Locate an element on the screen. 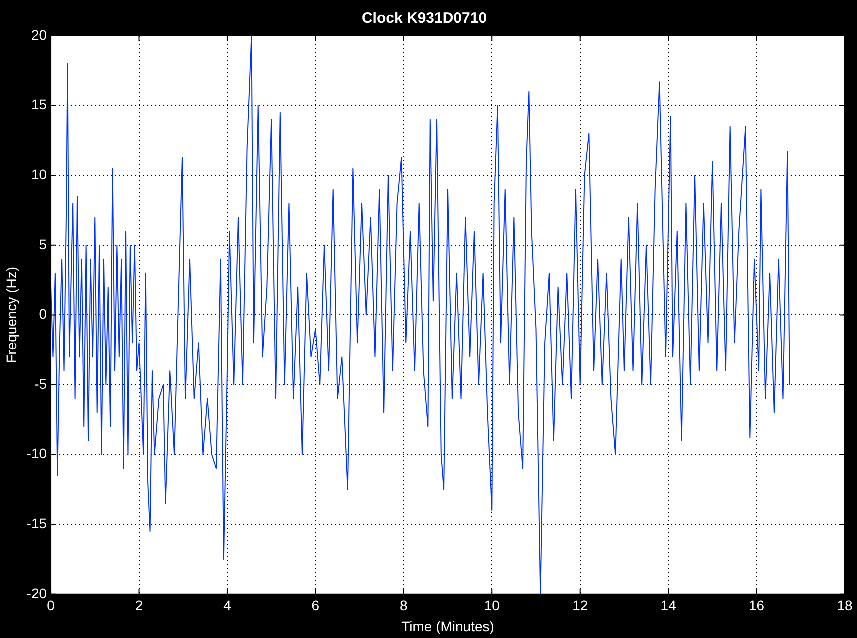 Image resolution: width=857 pixels, height=638 pixels. y-tick-label: 10 is located at coordinates (39, 174).